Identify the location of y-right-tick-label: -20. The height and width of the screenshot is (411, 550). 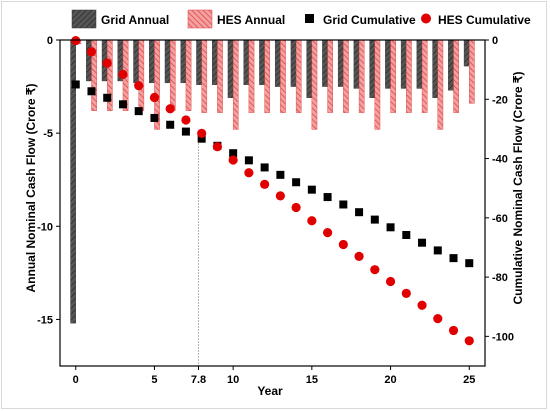
(500, 100).